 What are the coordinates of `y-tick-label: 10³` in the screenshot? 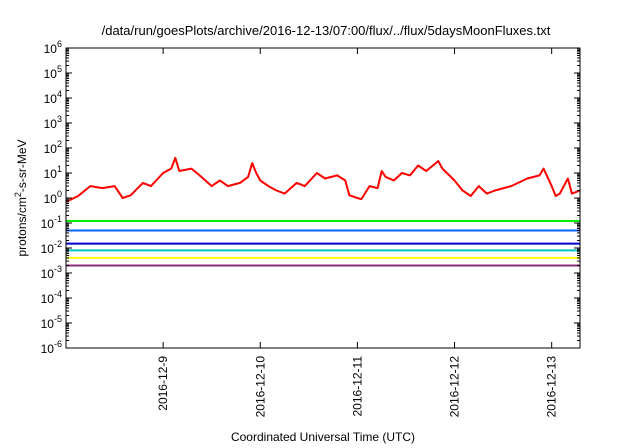 It's located at (53, 122).